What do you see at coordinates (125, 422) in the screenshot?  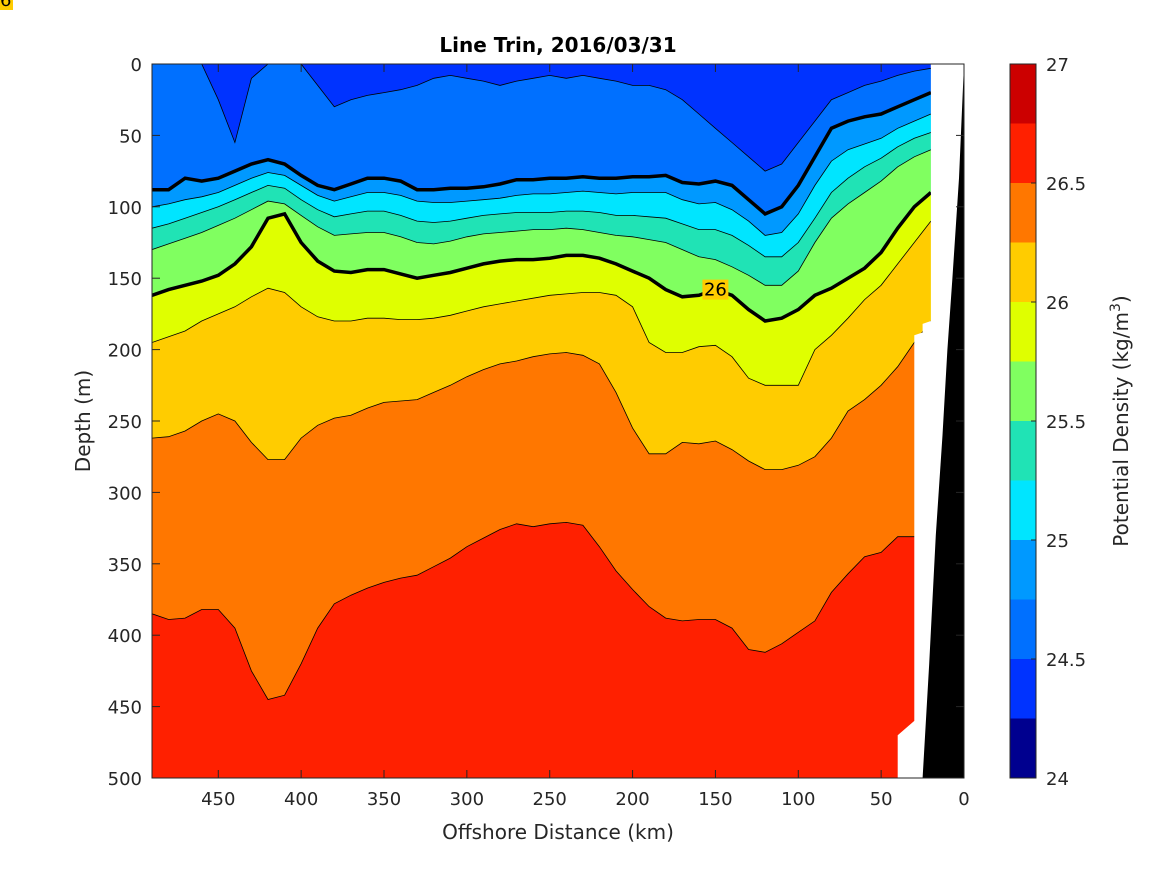 I see `y-tick-label: 250` at bounding box center [125, 422].